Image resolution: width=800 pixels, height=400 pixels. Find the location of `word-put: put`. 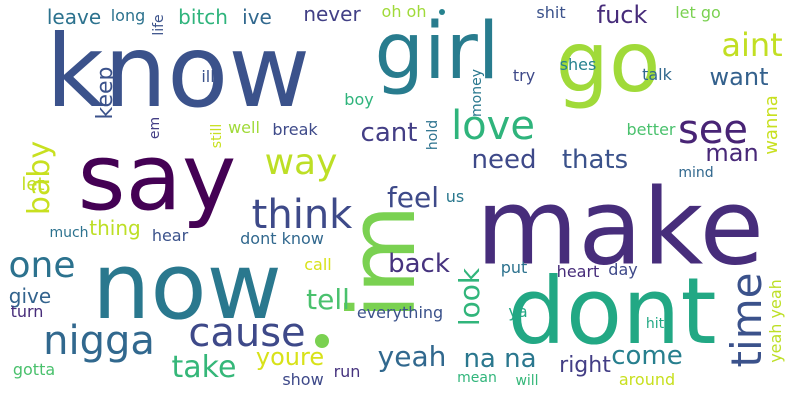

word-put: put is located at coordinates (514, 267).